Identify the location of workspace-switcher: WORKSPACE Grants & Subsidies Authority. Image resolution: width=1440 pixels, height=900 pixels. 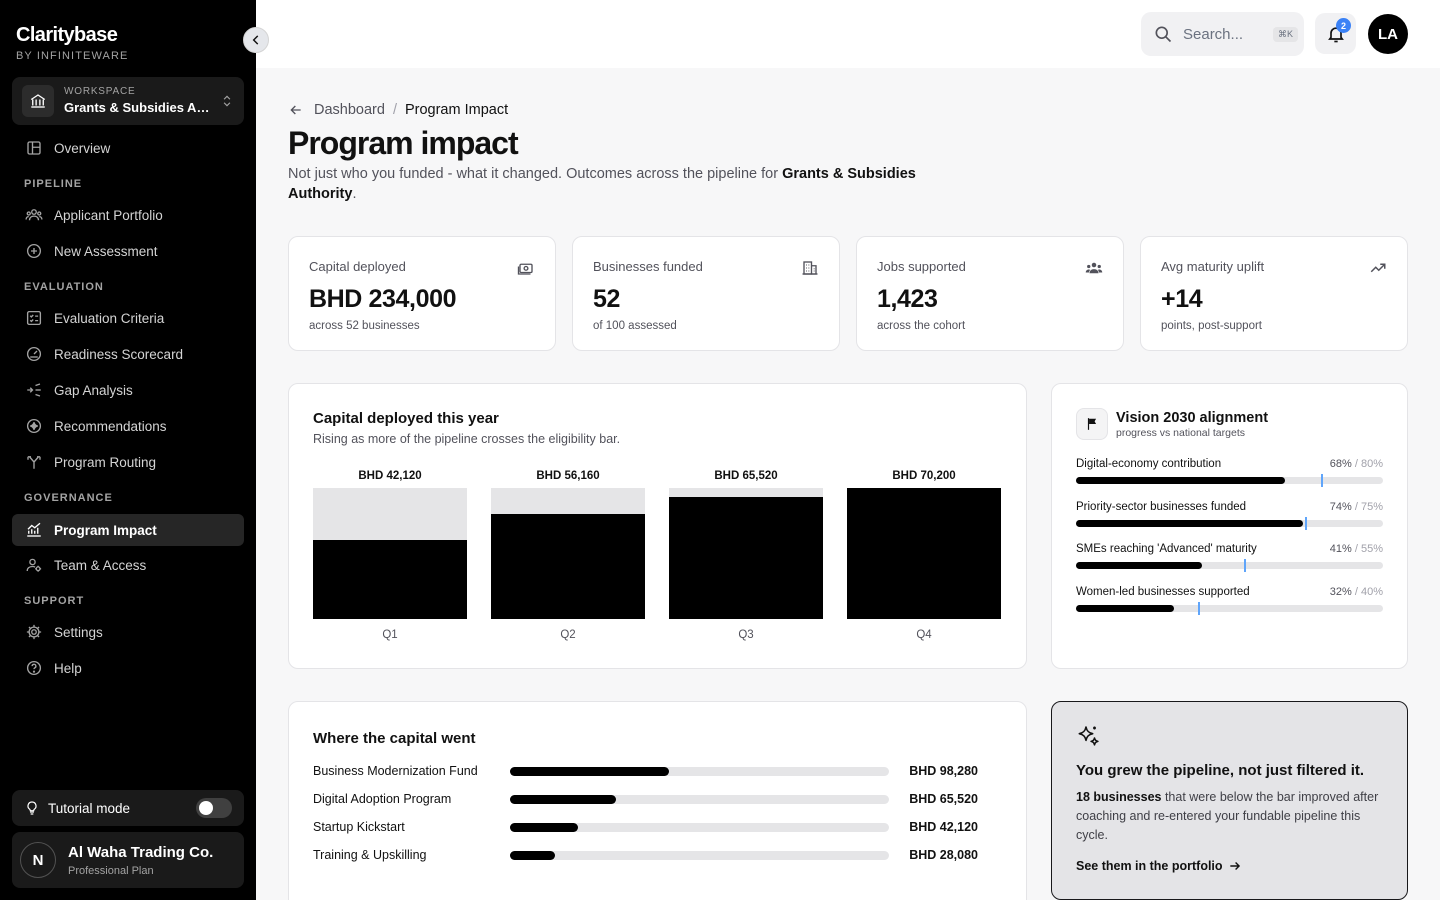
(128, 101).